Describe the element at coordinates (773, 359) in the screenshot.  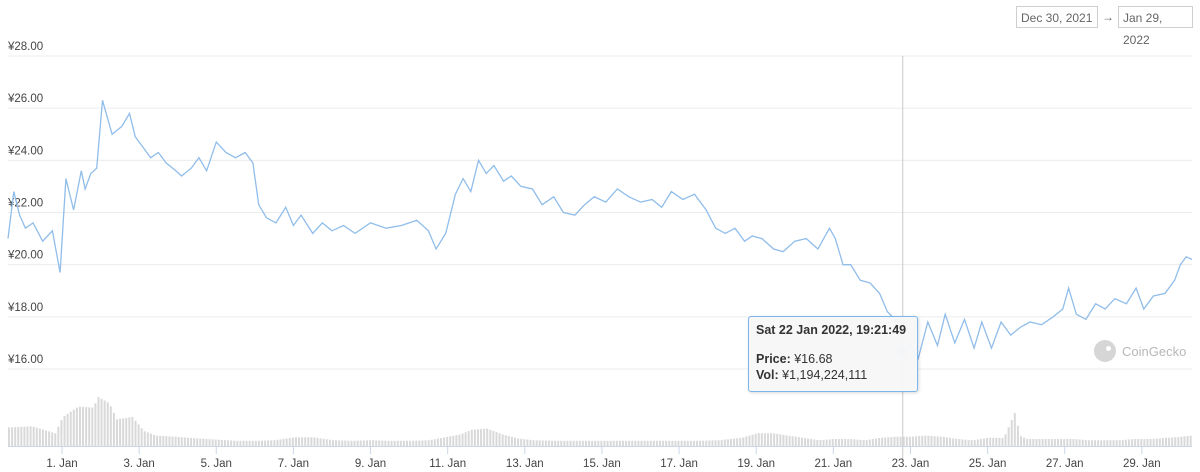
I see `tooltip-price-label: Price:` at that location.